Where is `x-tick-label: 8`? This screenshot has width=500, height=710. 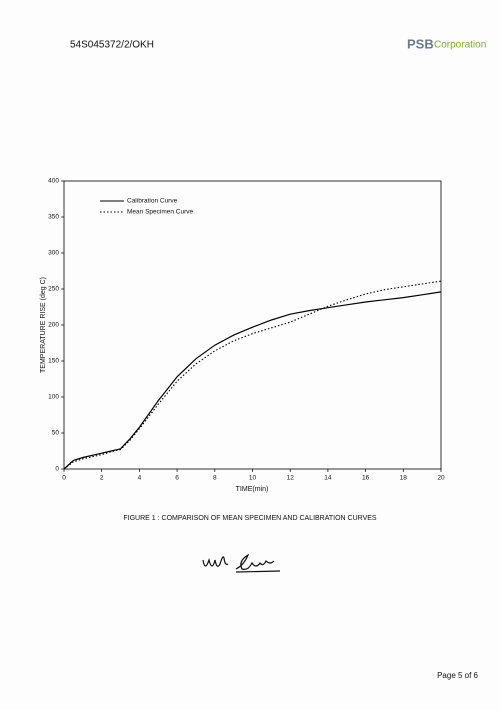
x-tick-label: 8 is located at coordinates (215, 478).